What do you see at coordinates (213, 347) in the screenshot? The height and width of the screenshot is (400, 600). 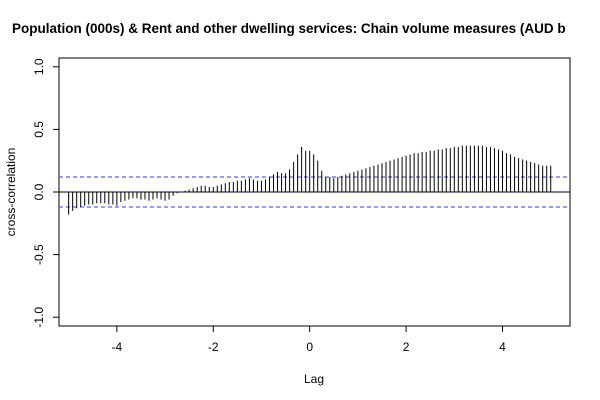 I see `x-tick-label: -2` at bounding box center [213, 347].